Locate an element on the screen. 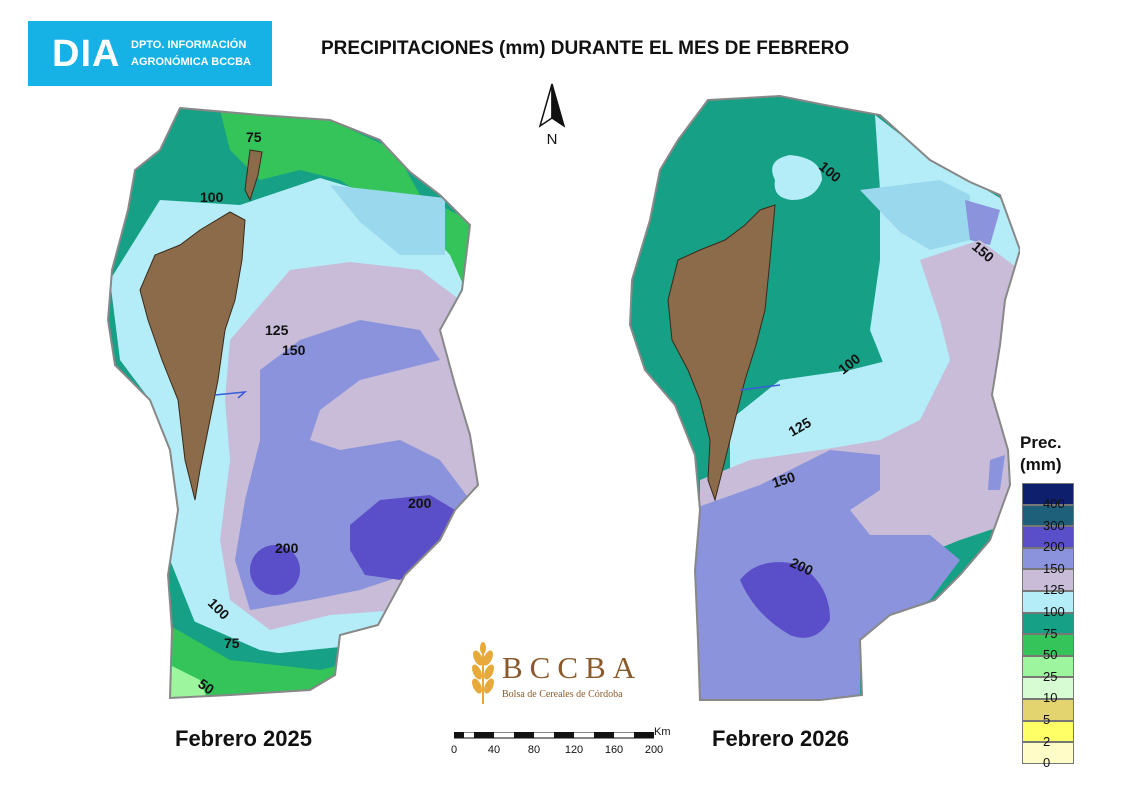  contour-label: 100 is located at coordinates (212, 197).